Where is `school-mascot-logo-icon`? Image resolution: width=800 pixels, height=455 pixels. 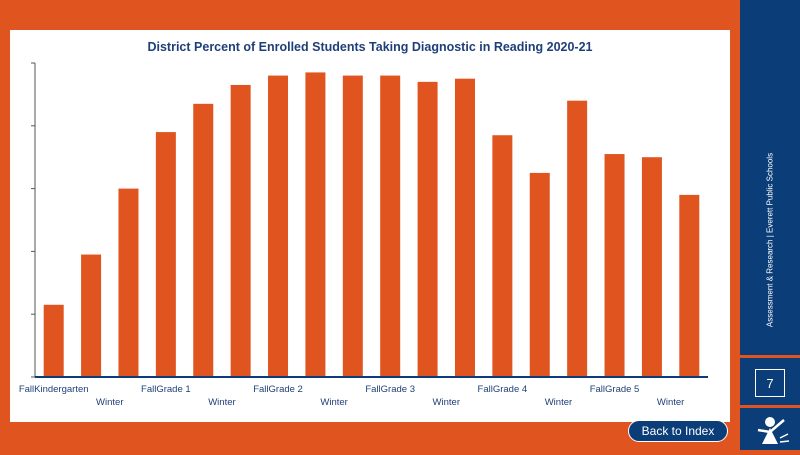
school-mascot-logo-icon is located at coordinates (773, 430).